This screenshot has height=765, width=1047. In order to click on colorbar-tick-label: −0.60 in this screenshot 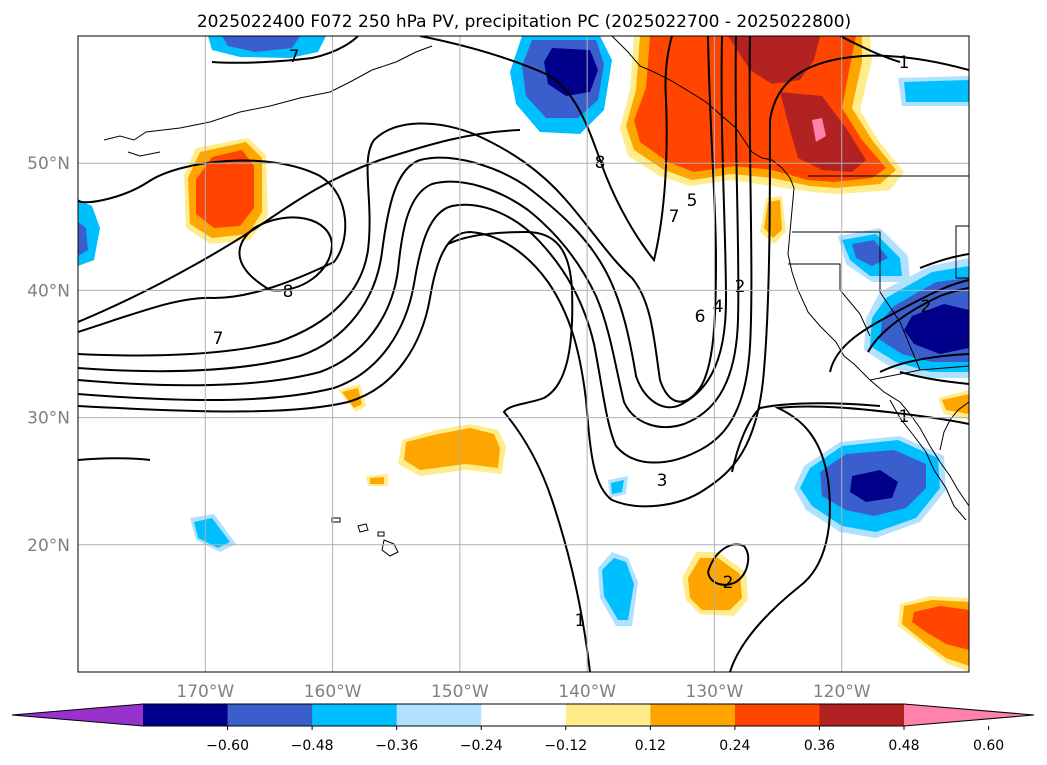, I will do `click(227, 746)`.